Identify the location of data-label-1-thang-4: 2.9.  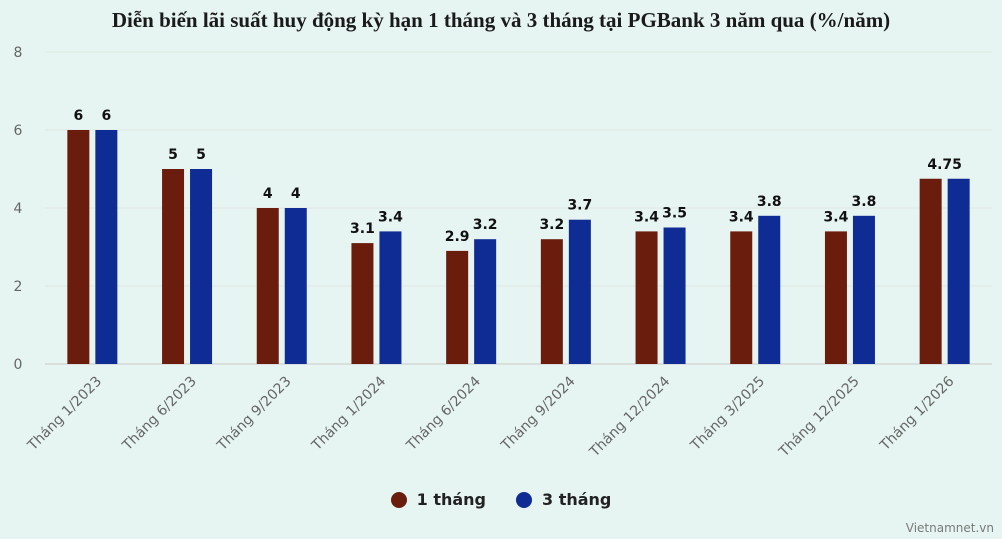
(457, 237).